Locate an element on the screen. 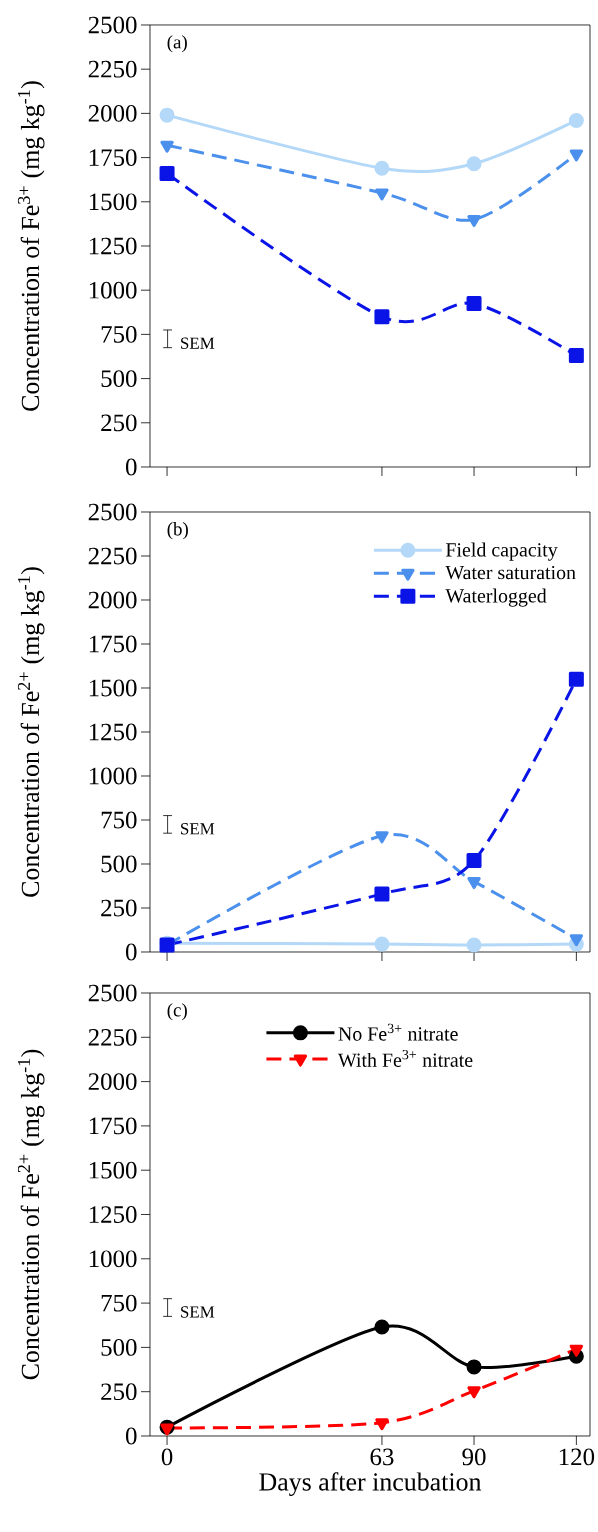  x-tick-label: 120 is located at coordinates (576, 1457).